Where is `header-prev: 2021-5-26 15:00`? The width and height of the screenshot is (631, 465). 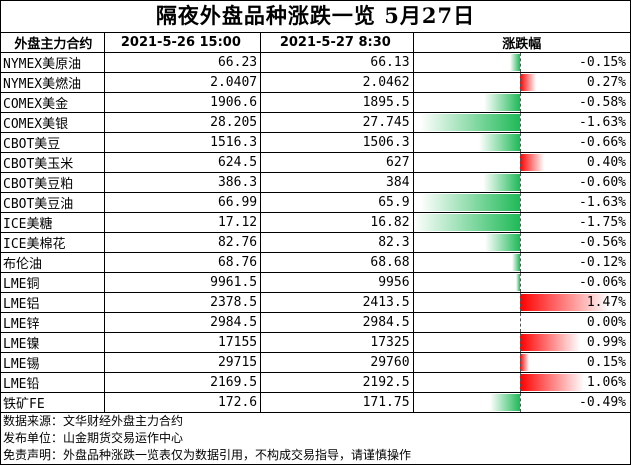 header-prev: 2021-5-26 15:00 is located at coordinates (182, 42).